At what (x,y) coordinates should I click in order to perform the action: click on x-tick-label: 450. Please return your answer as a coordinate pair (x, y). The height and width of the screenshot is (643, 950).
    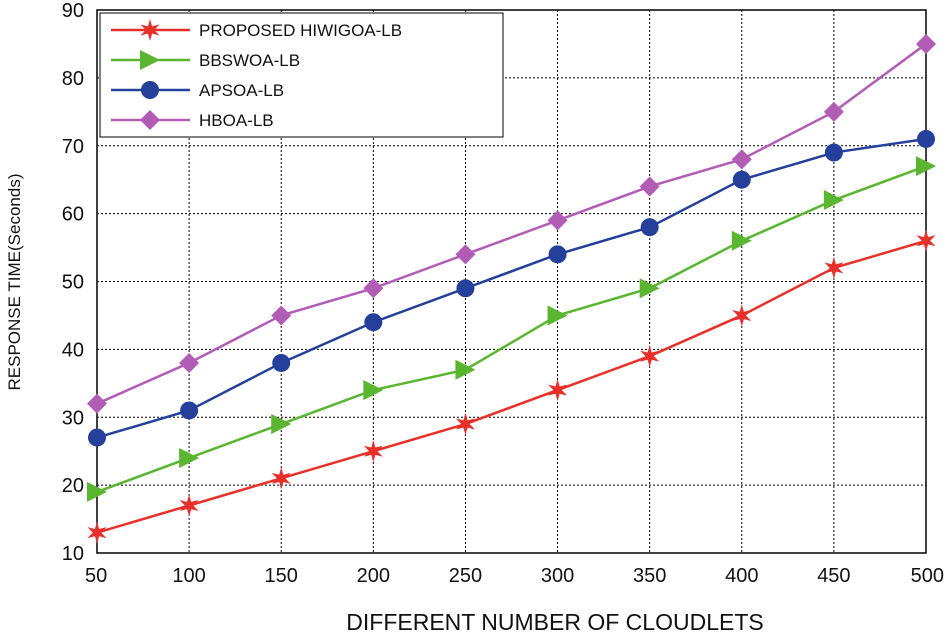
    Looking at the image, I should click on (833, 576).